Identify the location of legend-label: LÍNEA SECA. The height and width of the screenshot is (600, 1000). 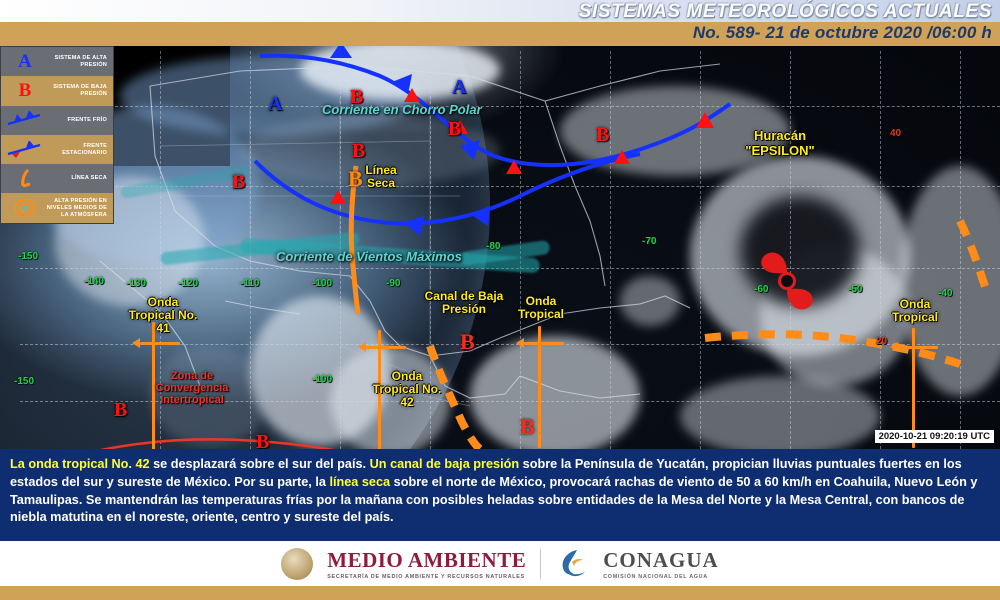
(89, 178).